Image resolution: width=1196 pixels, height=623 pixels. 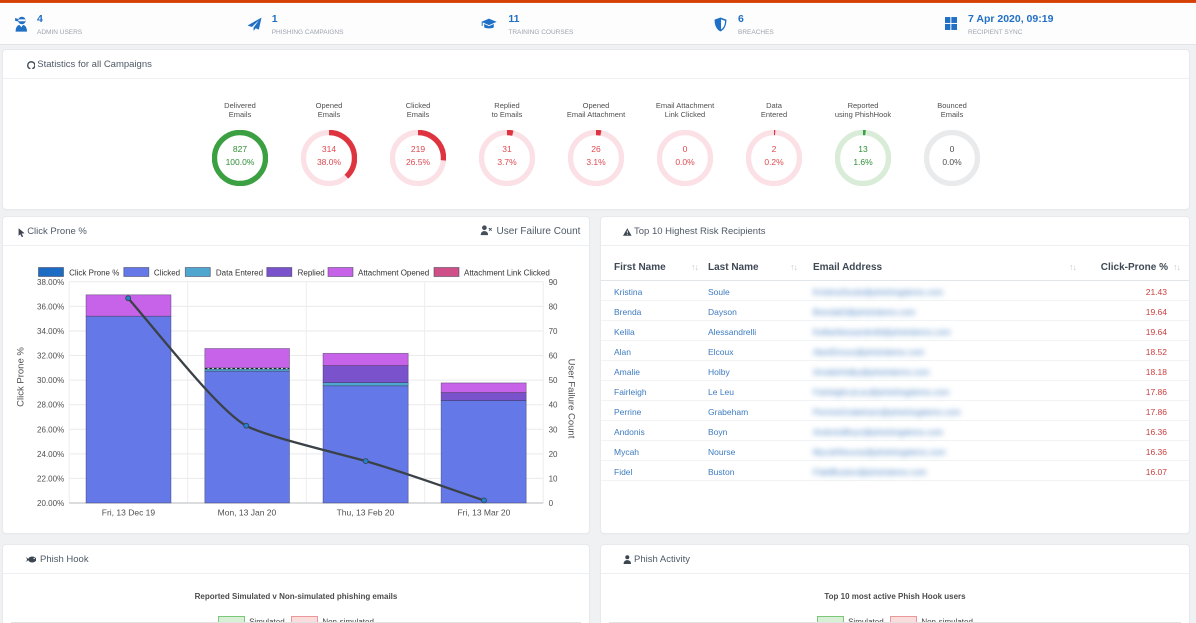 What do you see at coordinates (50, 380) in the screenshot?
I see `svg-text: 30.00%` at bounding box center [50, 380].